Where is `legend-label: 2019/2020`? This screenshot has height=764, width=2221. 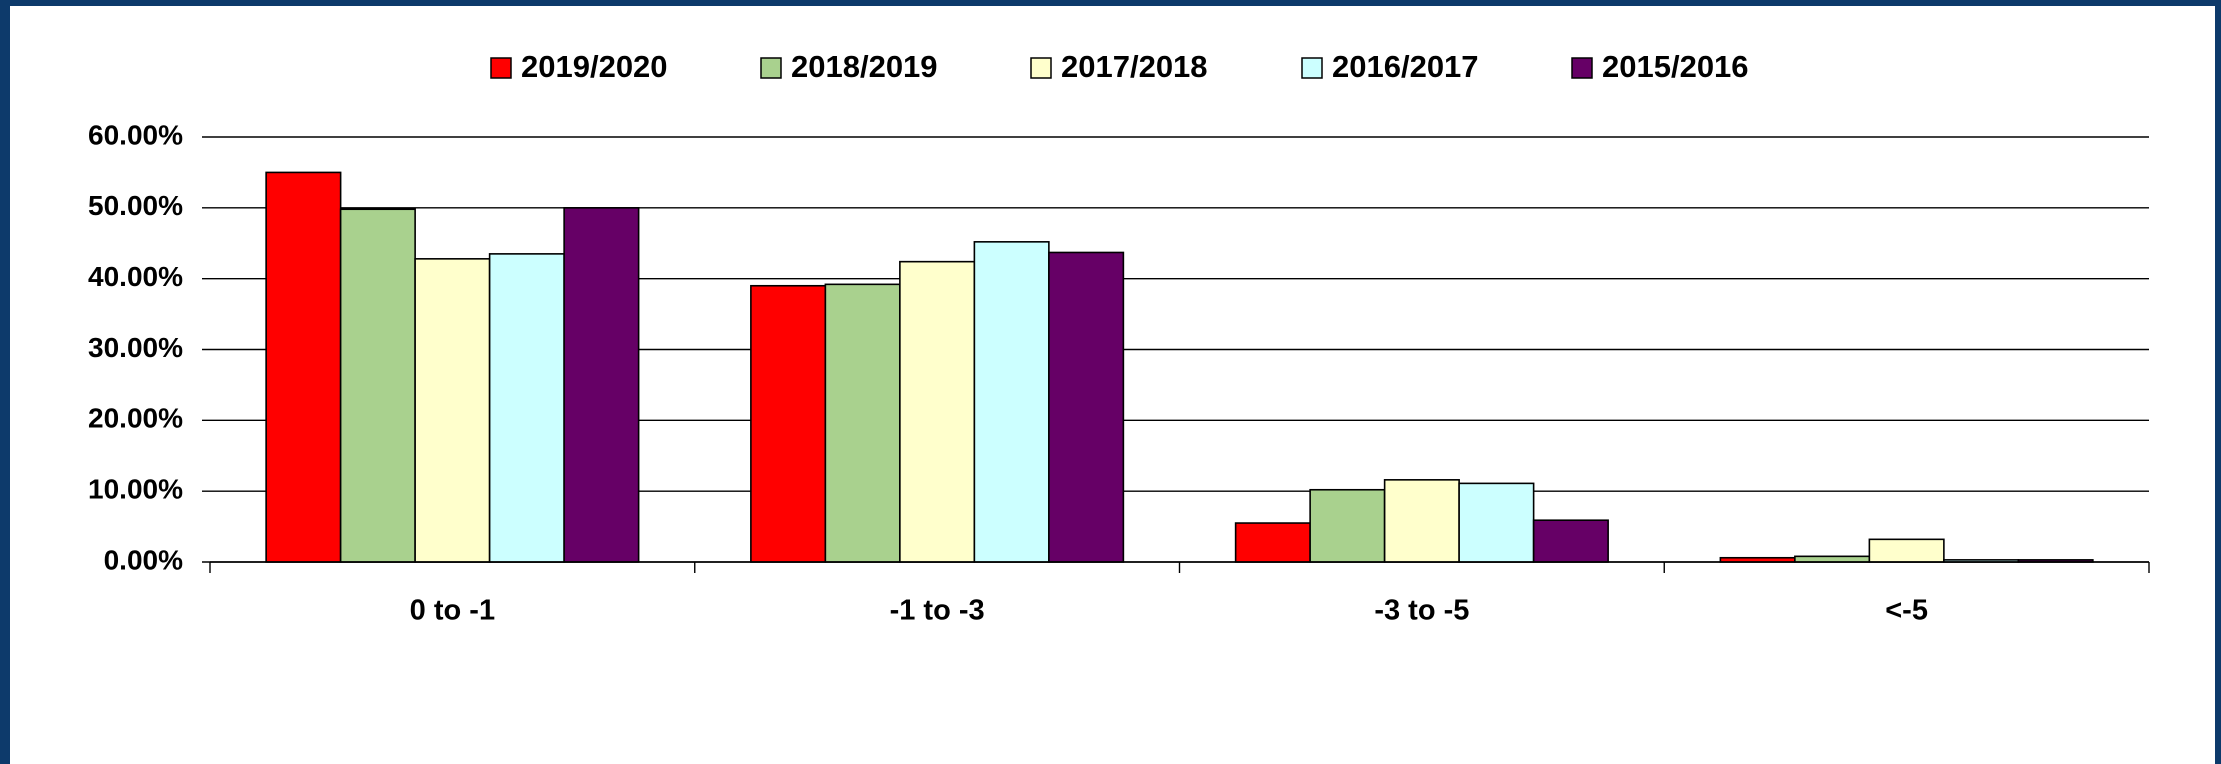 legend-label: 2019/2020 is located at coordinates (594, 66).